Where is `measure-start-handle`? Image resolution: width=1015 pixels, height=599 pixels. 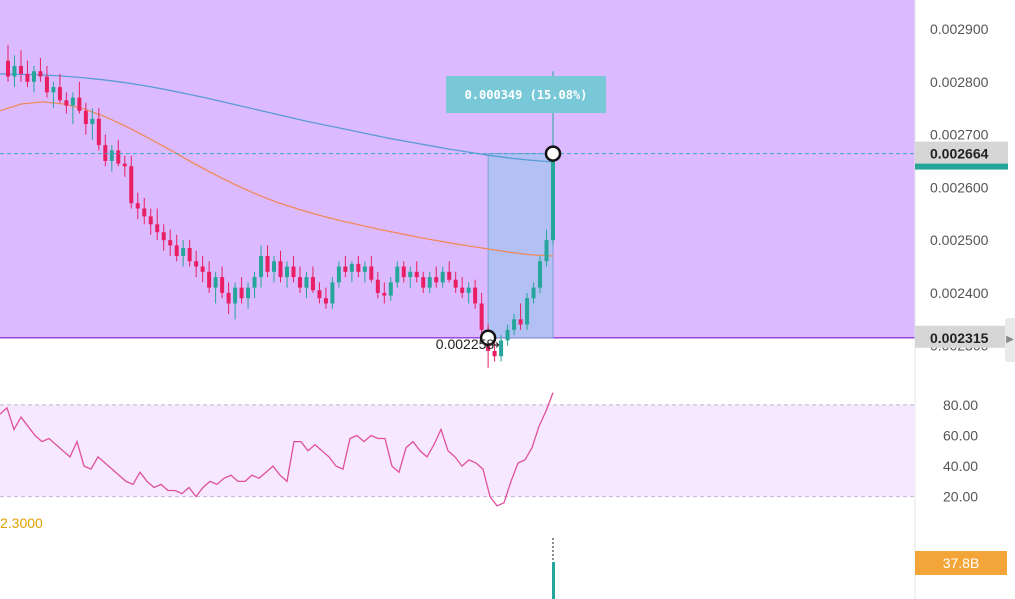 measure-start-handle is located at coordinates (488, 338).